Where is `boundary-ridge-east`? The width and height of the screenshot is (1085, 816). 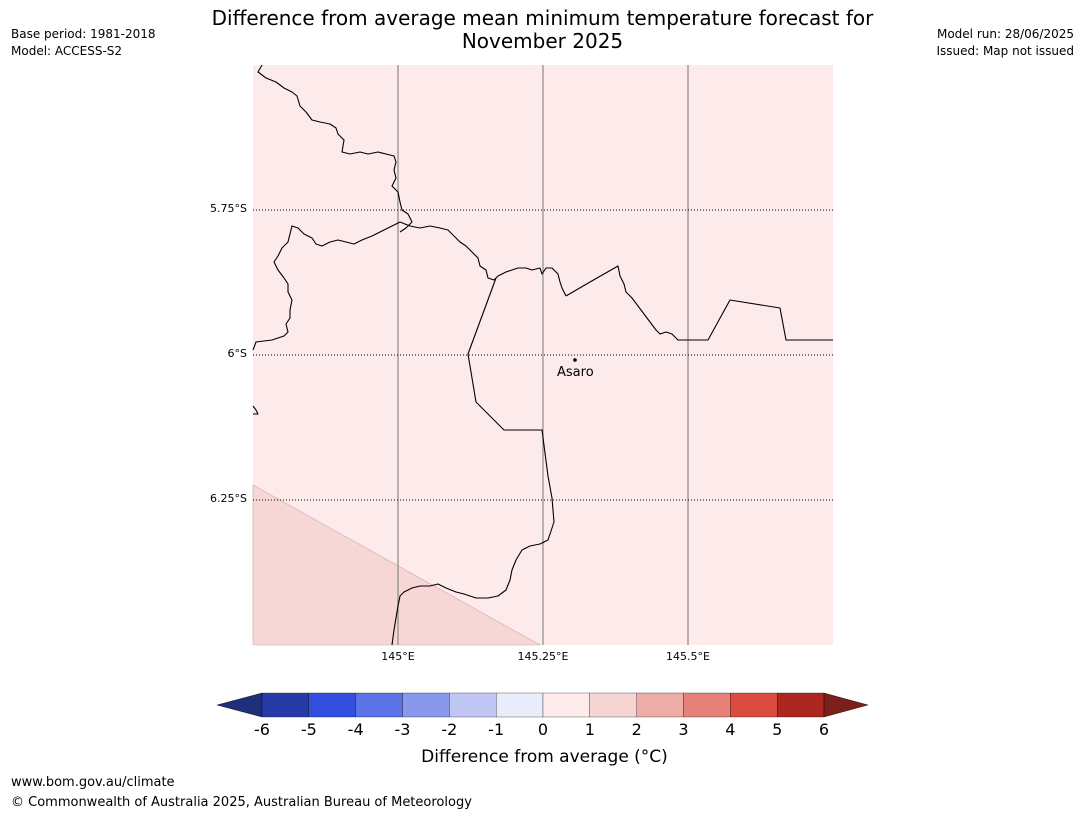 boundary-ridge-east is located at coordinates (483, 259).